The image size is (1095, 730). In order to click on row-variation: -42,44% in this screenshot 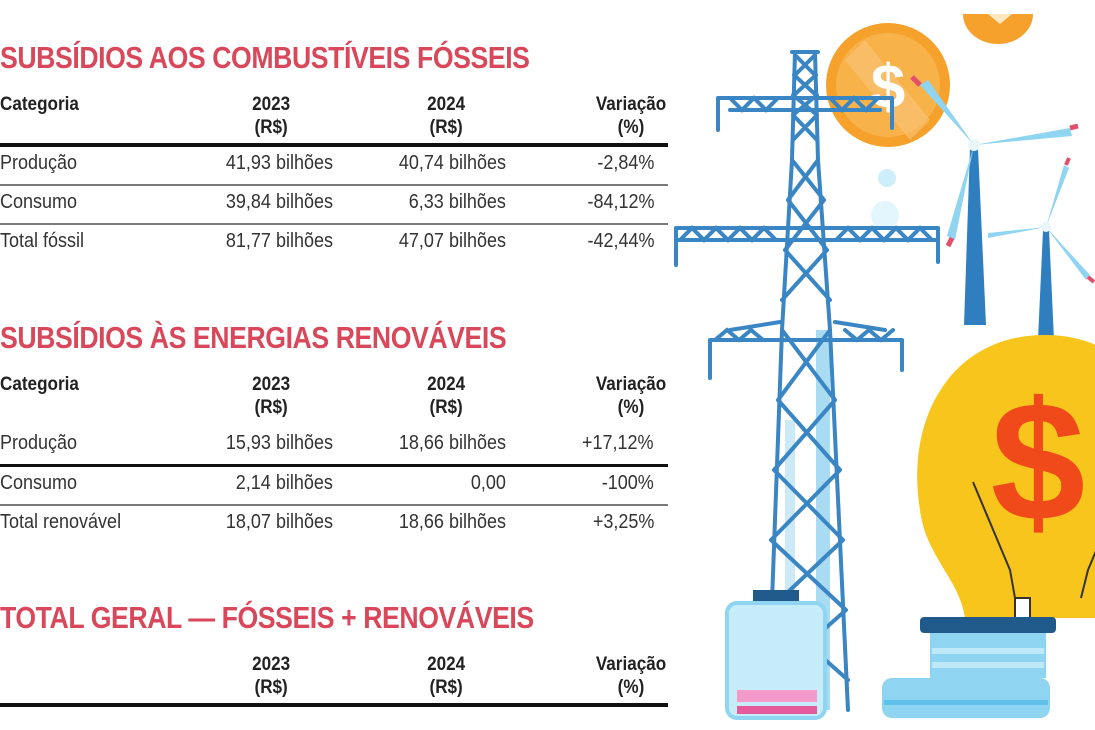, I will do `click(620, 241)`.